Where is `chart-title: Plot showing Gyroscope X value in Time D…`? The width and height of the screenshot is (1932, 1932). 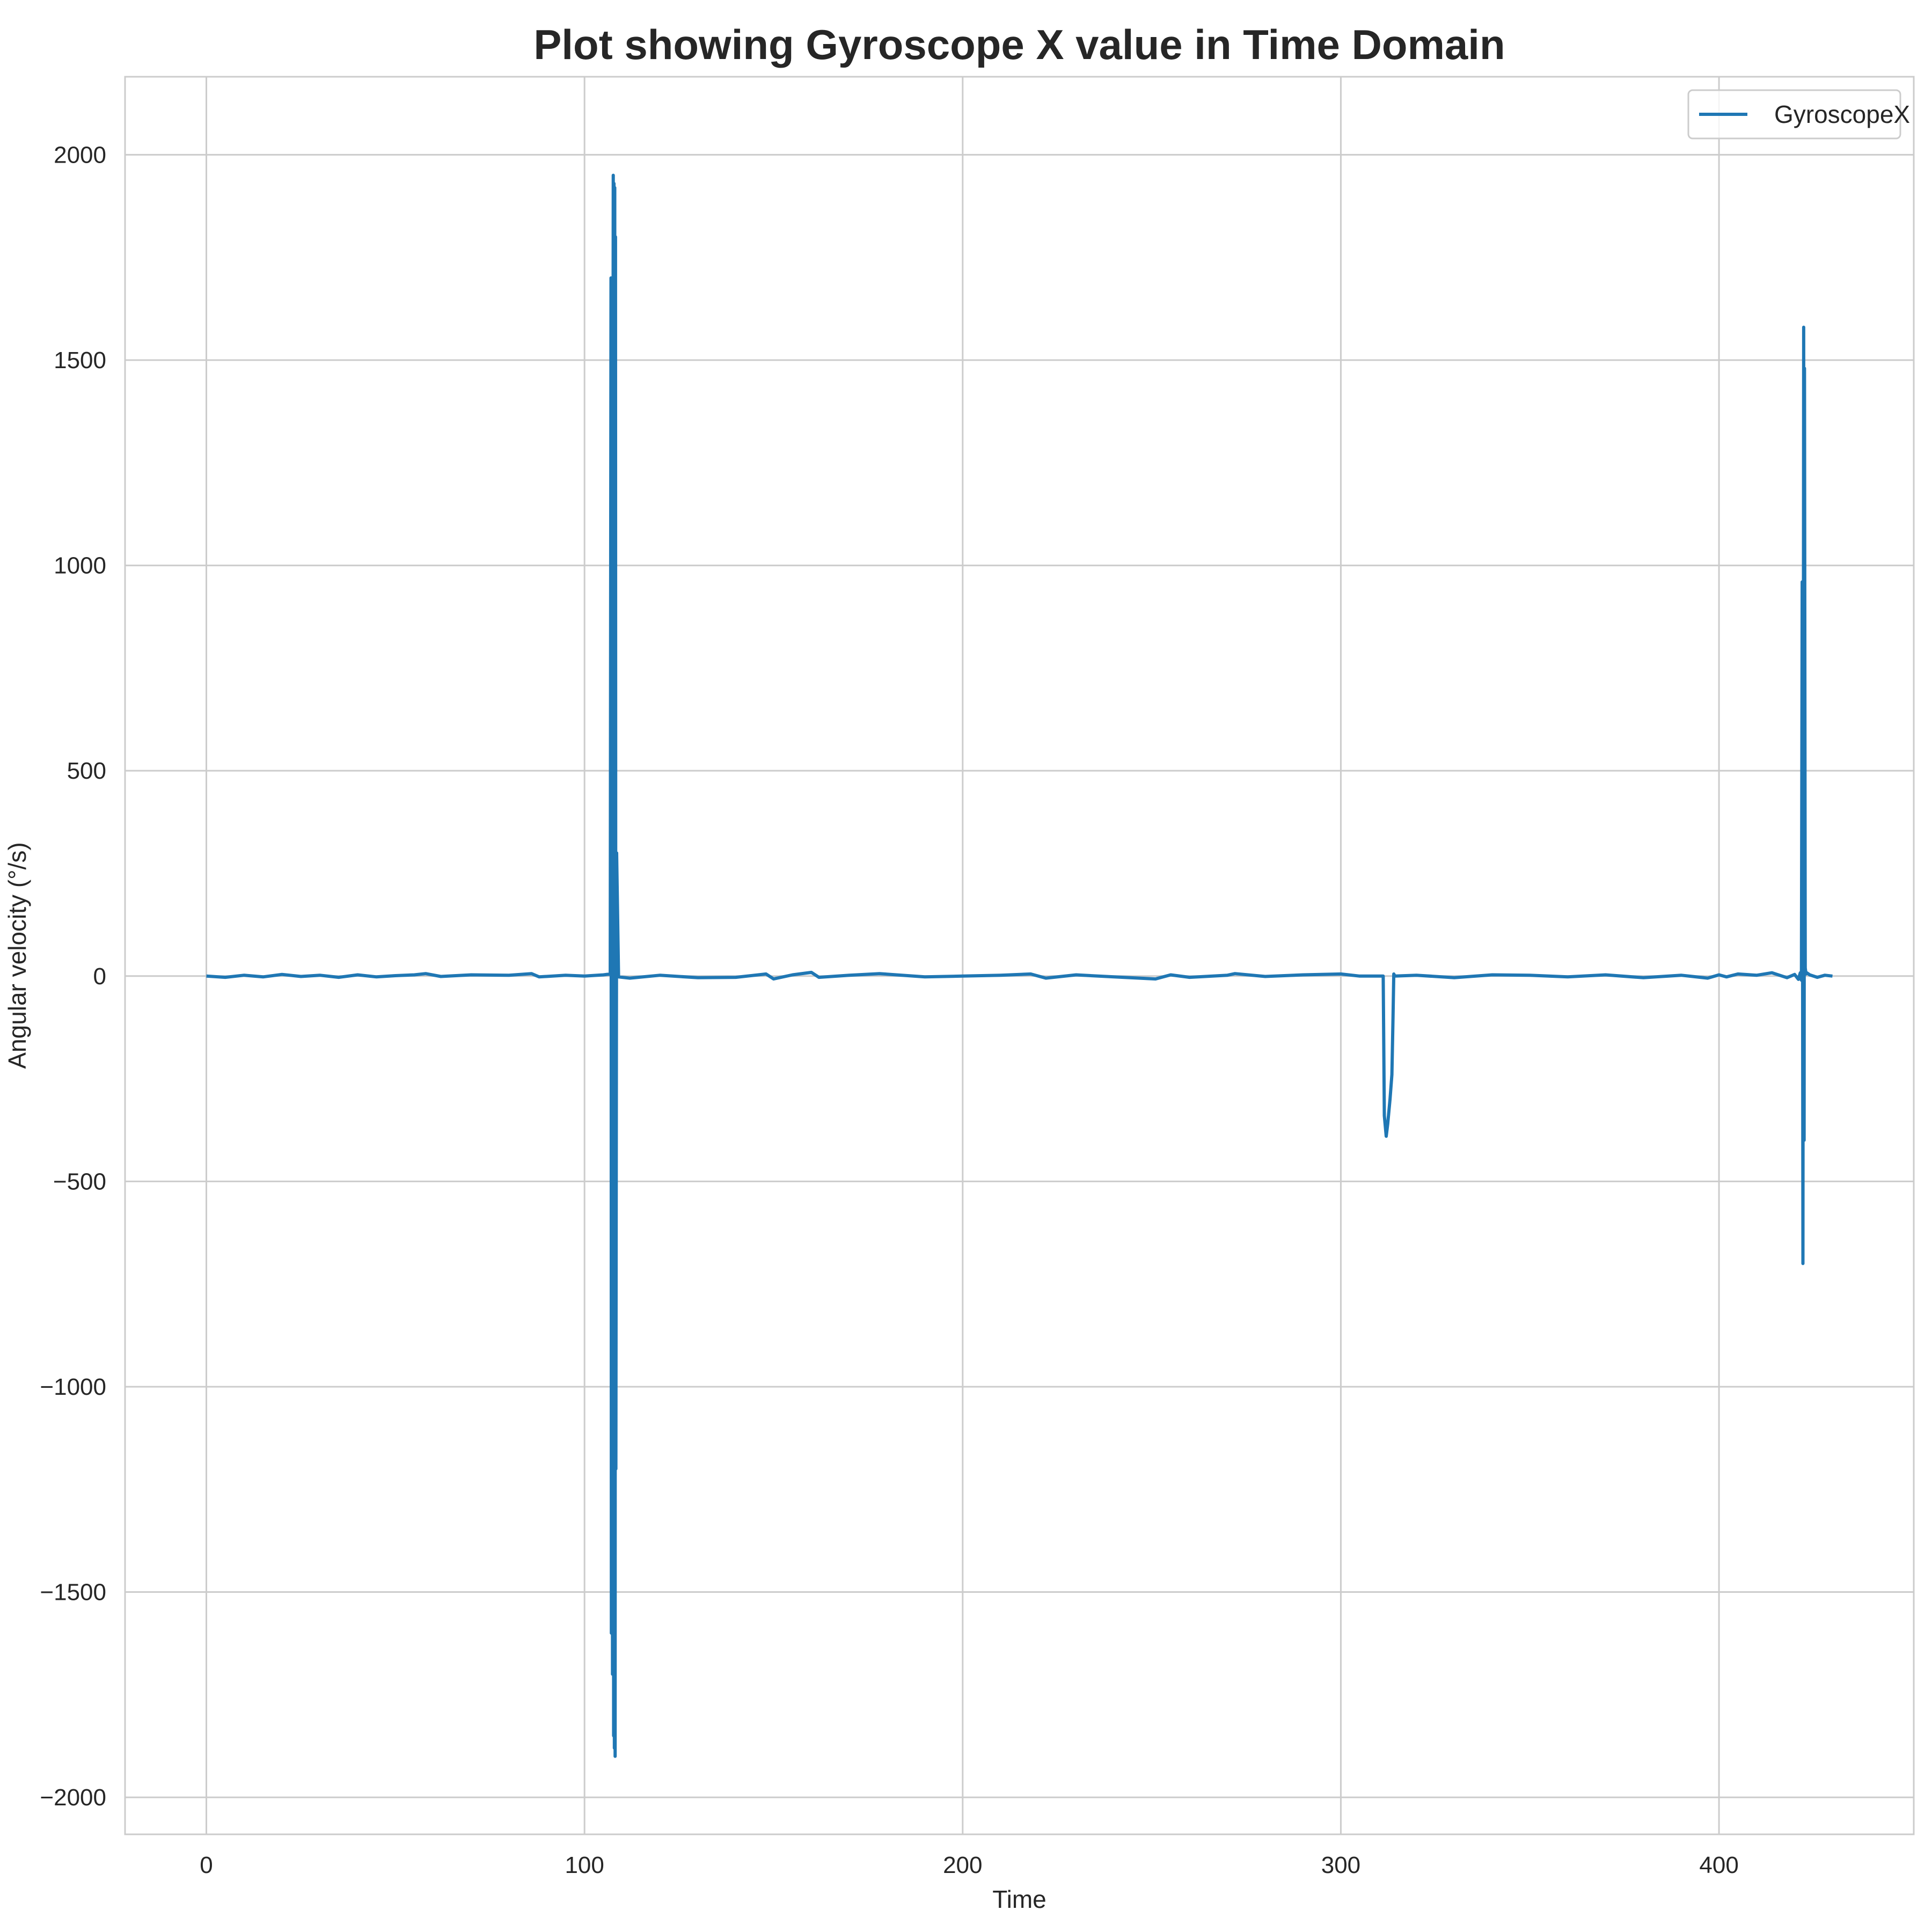
chart-title: Plot showing Gyroscope X value in Time D… is located at coordinates (1019, 44).